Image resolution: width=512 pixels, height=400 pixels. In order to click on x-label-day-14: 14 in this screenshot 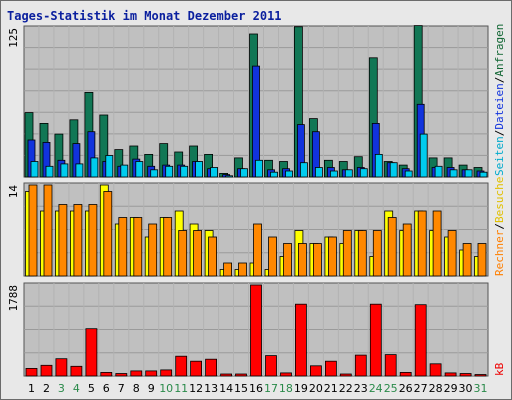, I will do `click(226, 388)`.